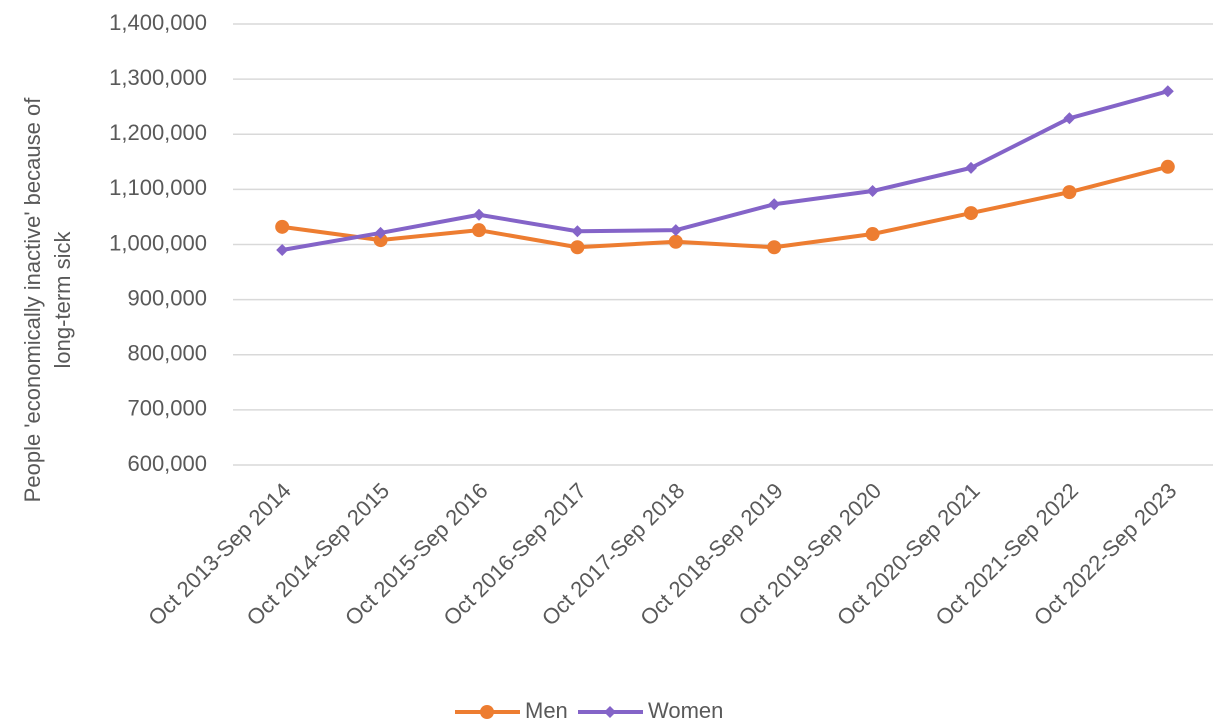 Image resolution: width=1213 pixels, height=726 pixels. I want to click on y-tick-label: 1,400,000, so click(158, 22).